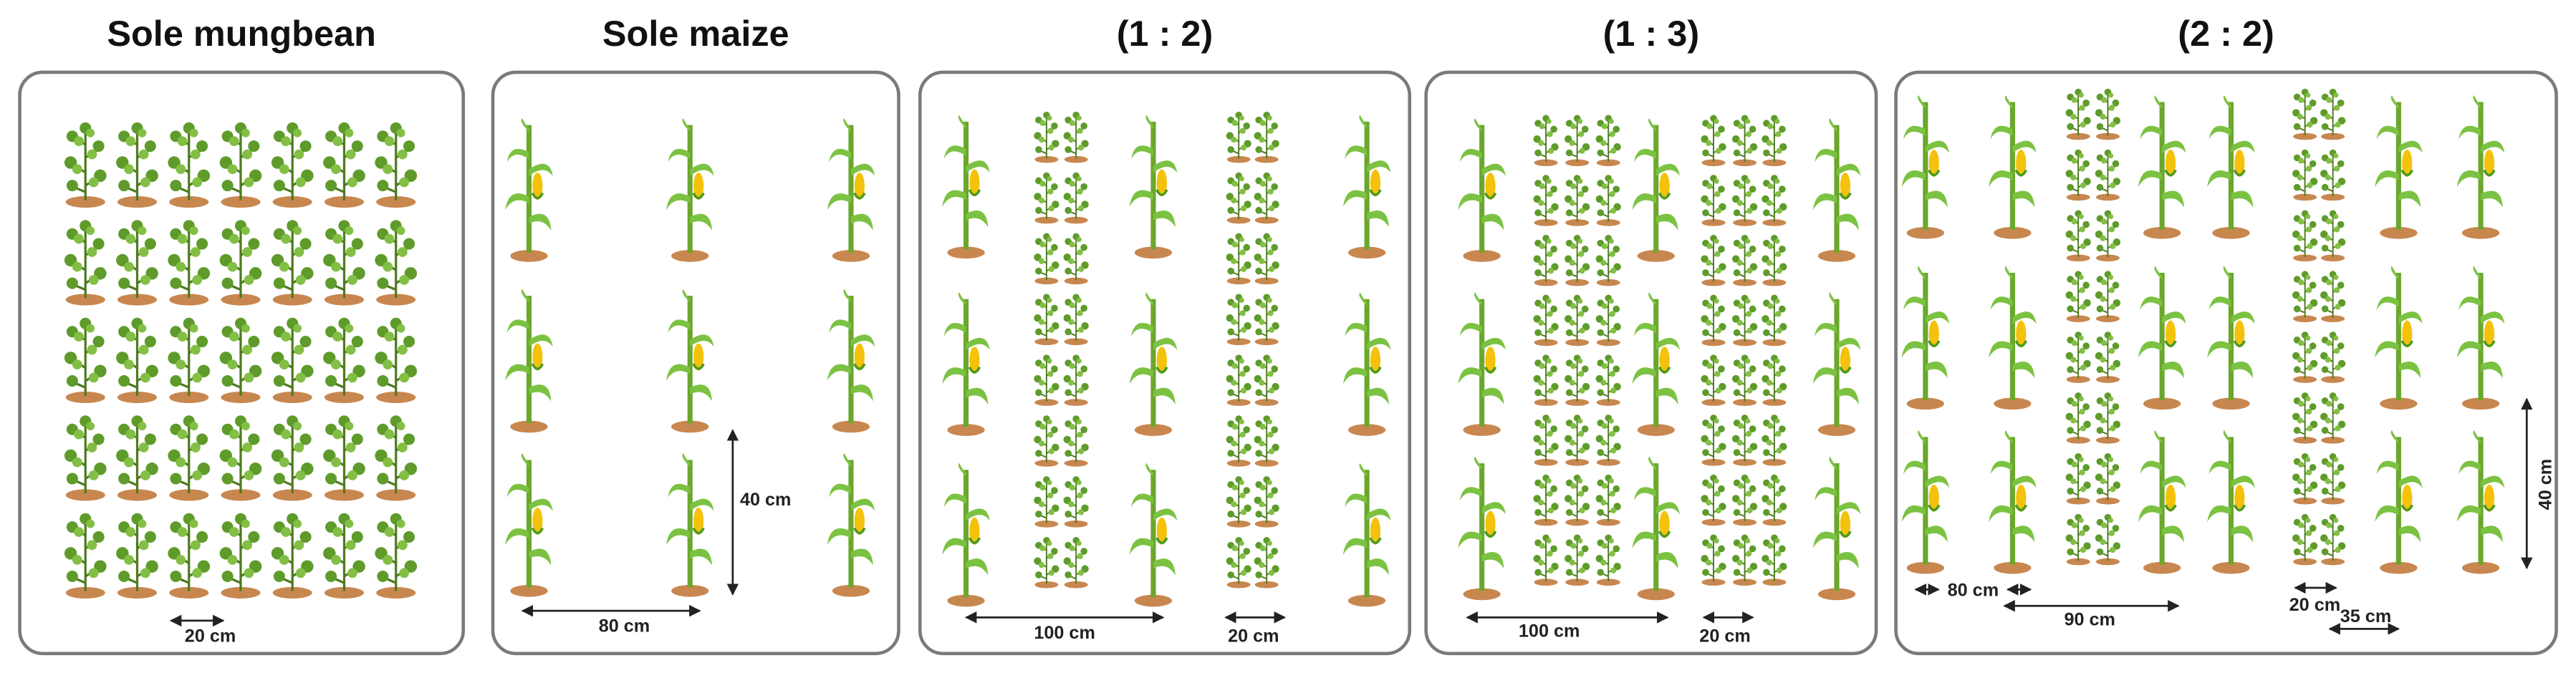 The width and height of the screenshot is (2576, 673). I want to click on dimension-label: 90 cm, so click(2090, 620).